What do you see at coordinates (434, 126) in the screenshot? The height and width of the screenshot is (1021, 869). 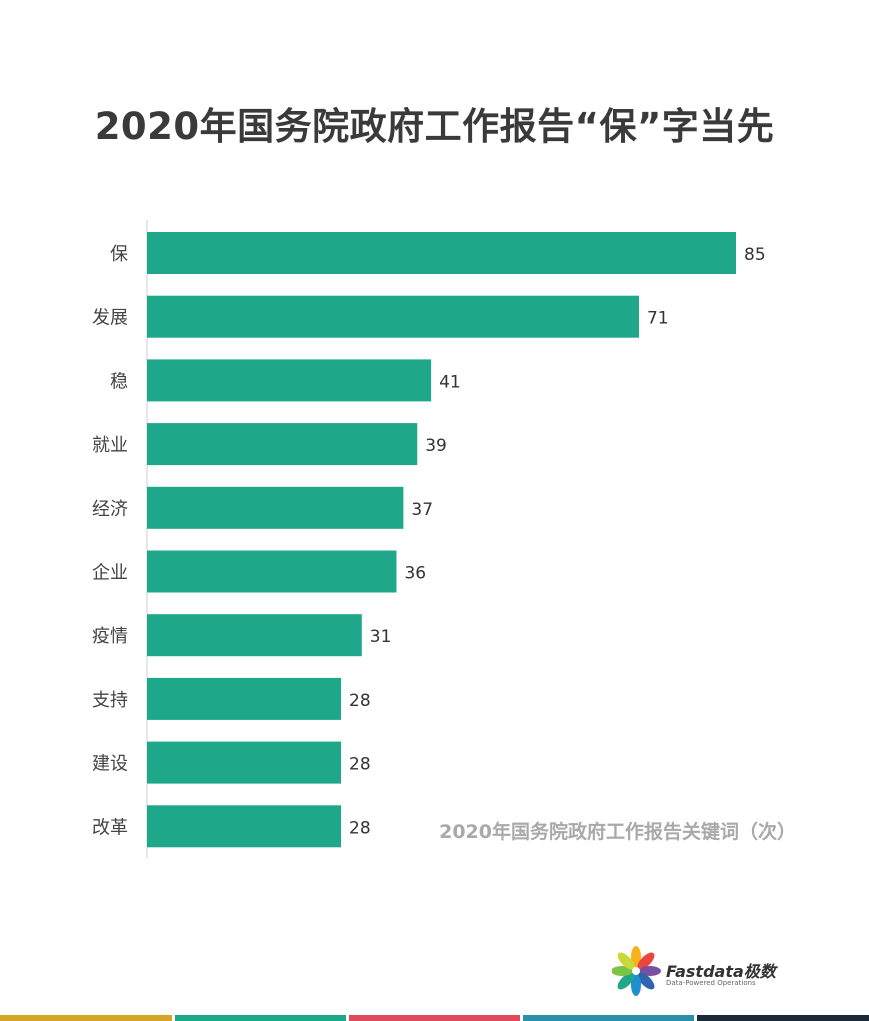 I see `chart-title: 2020年国务院政府工作报告“保”字当先` at bounding box center [434, 126].